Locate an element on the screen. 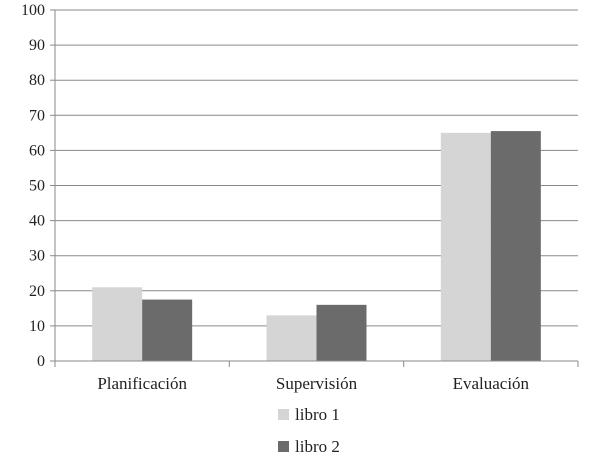 This screenshot has height=469, width=589. y-tick-label: 60 is located at coordinates (37, 150).